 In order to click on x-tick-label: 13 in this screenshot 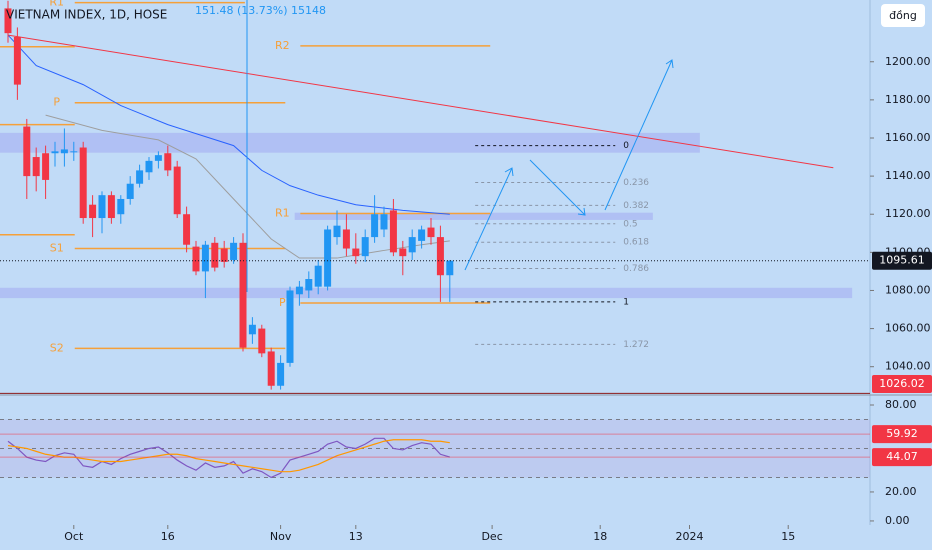, I will do `click(356, 536)`.